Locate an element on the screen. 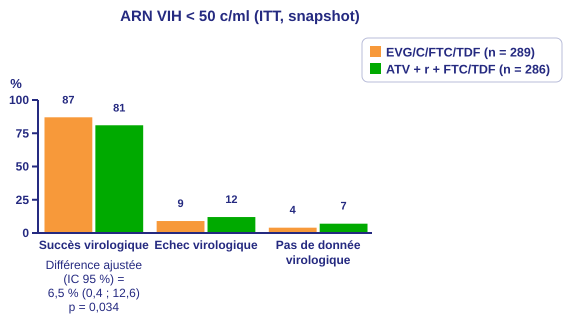 The height and width of the screenshot is (320, 568). data-label: 9 is located at coordinates (181, 204).